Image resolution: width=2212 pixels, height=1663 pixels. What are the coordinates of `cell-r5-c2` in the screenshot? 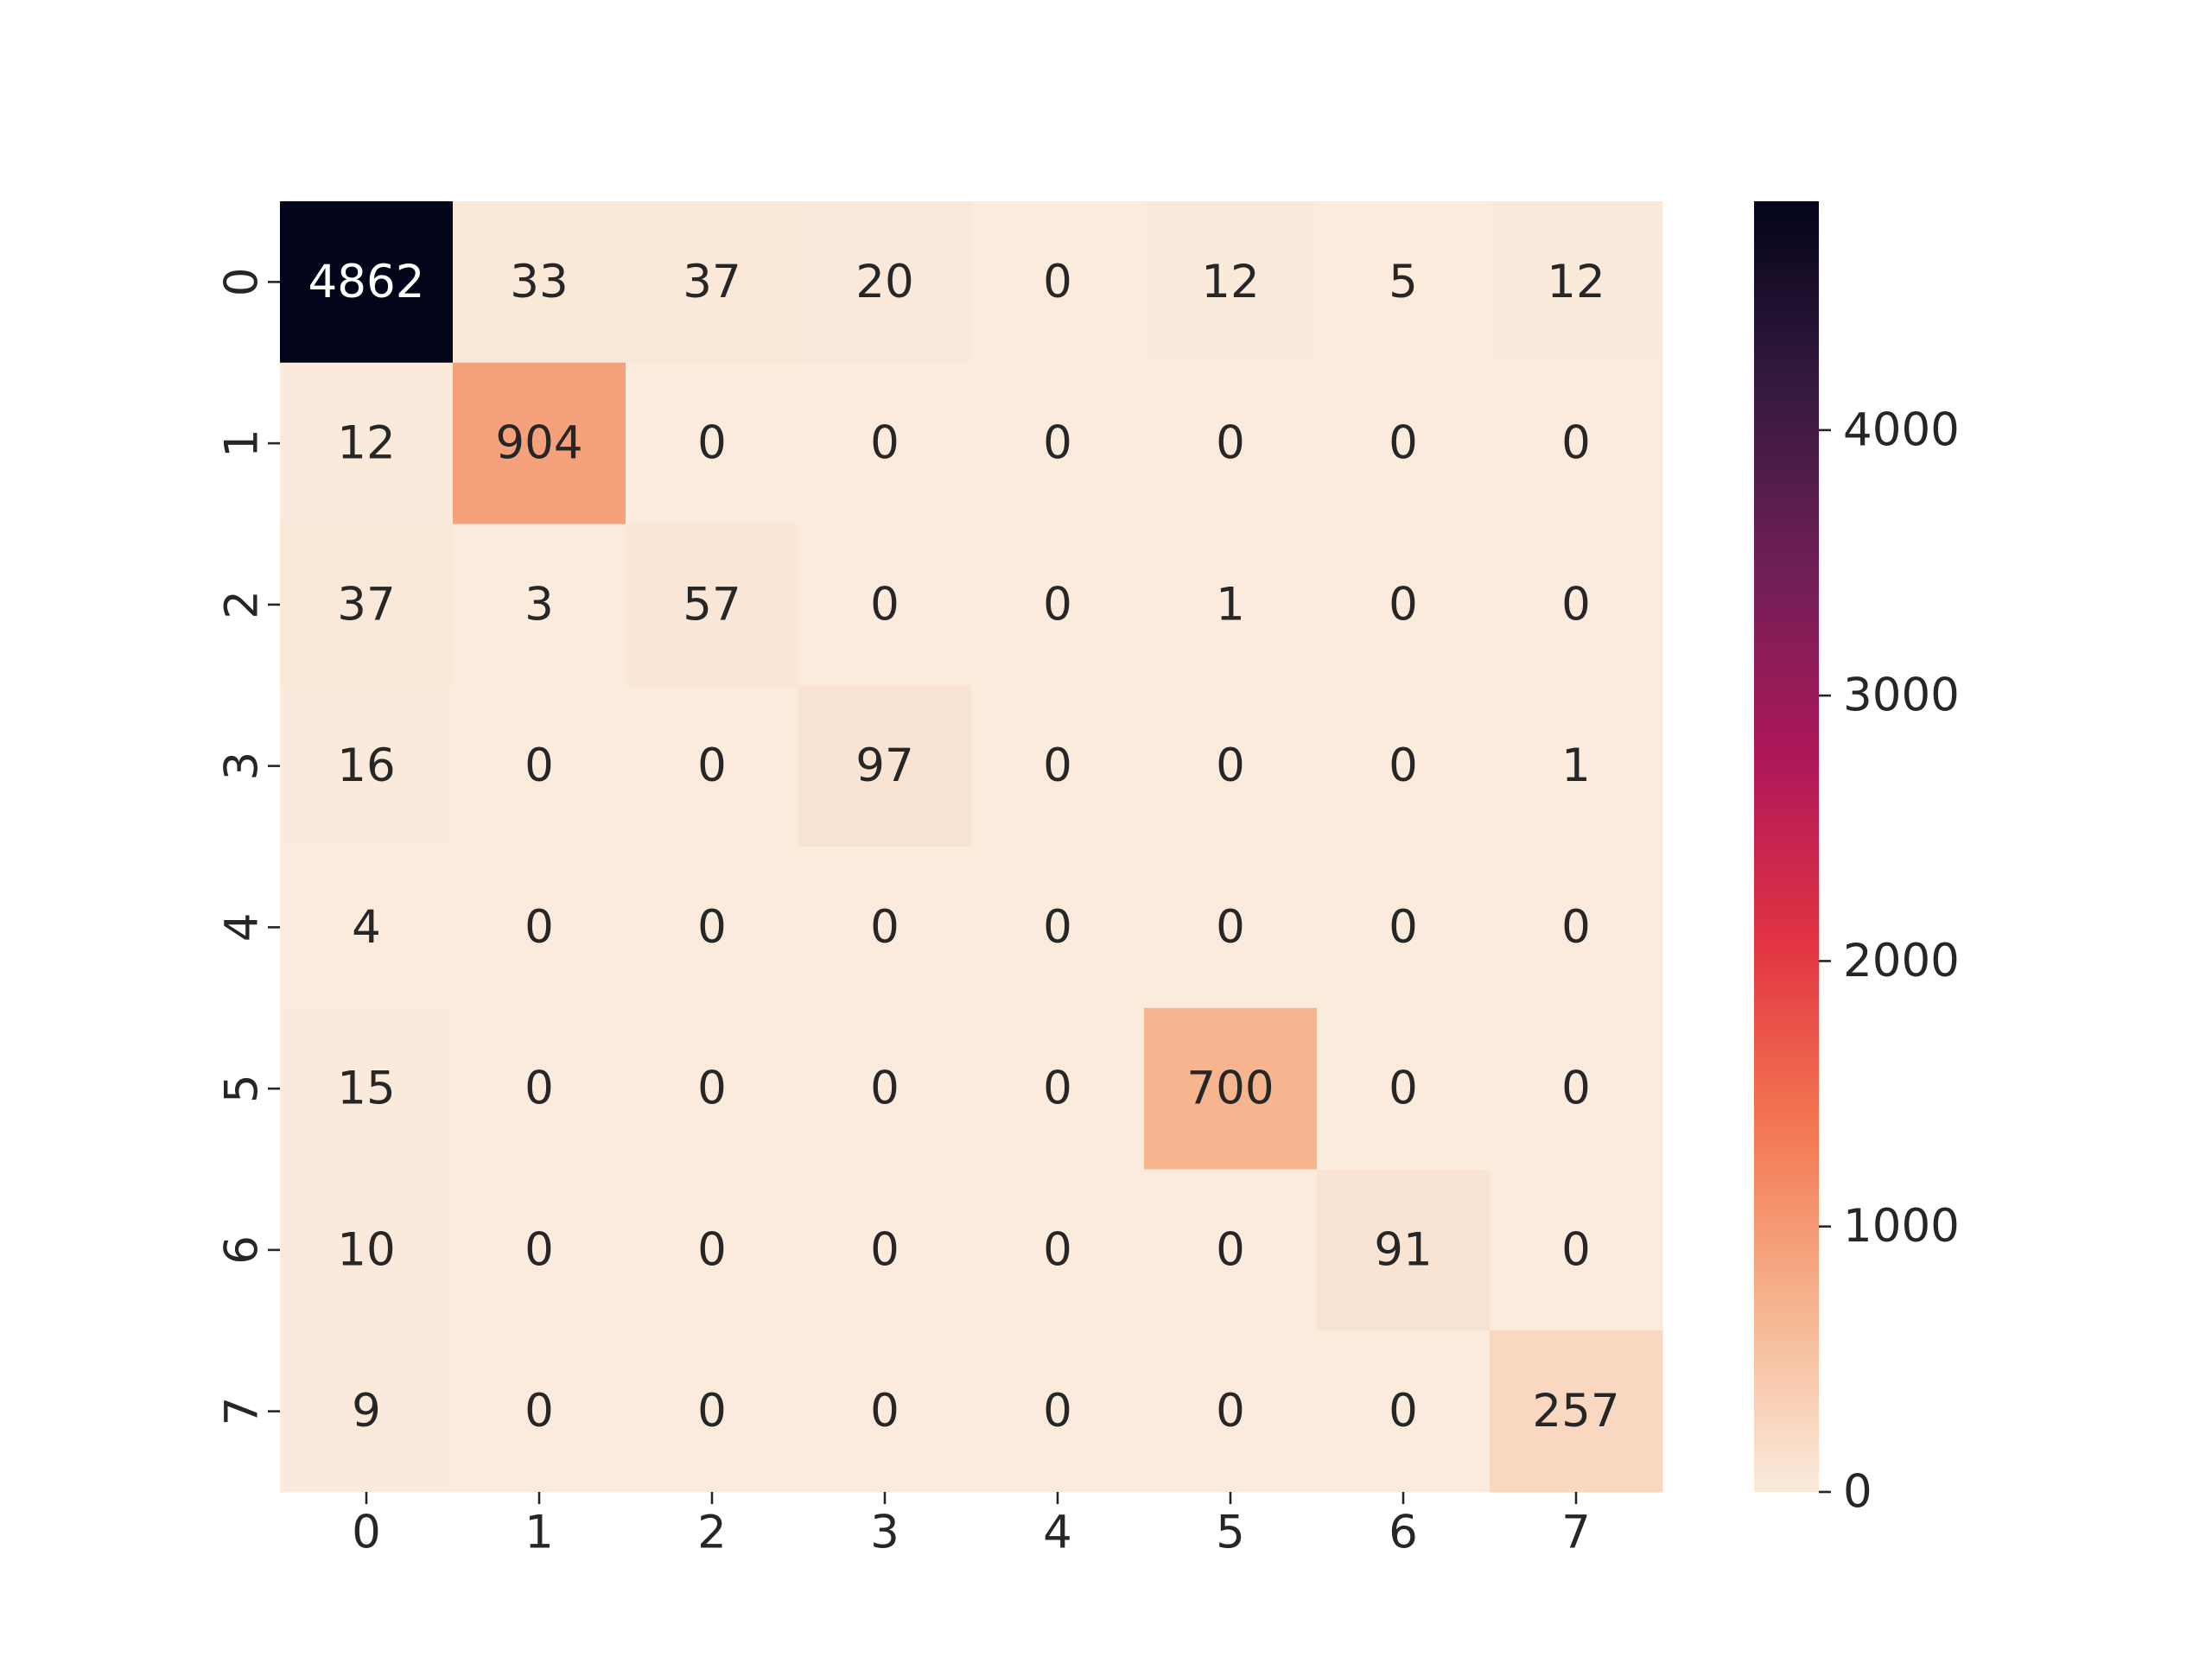 It's located at (712, 1089).